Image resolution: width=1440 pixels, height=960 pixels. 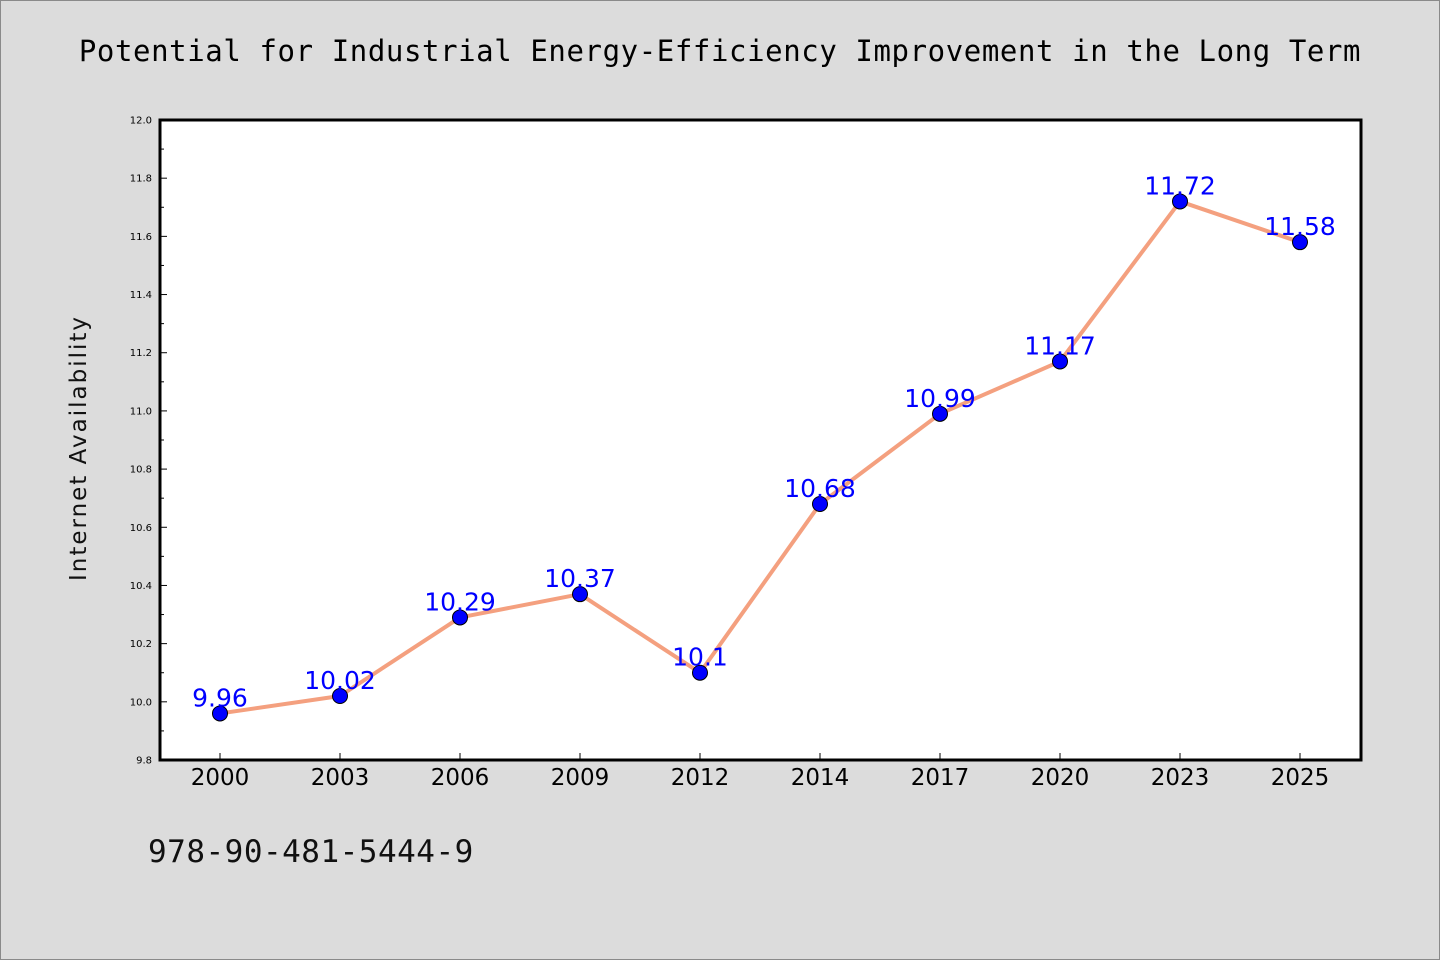 What do you see at coordinates (141, 411) in the screenshot?
I see `y-tick-label: 11.0` at bounding box center [141, 411].